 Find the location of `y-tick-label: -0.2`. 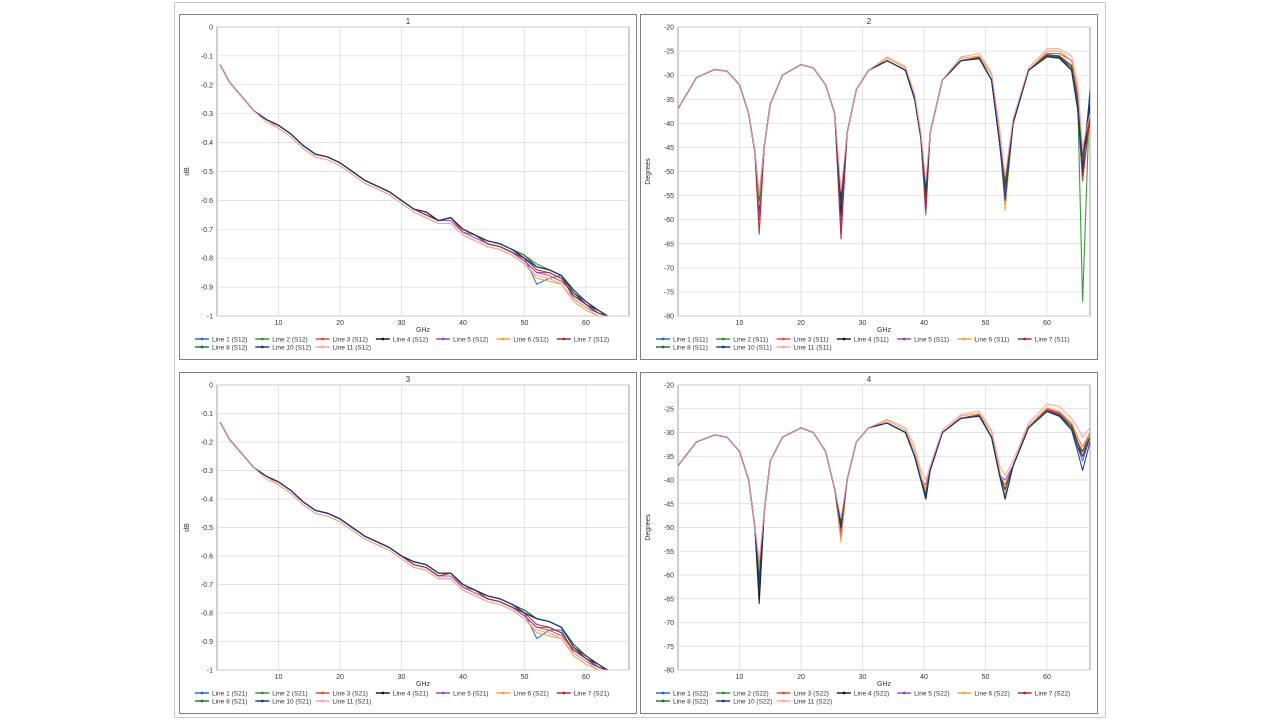

y-tick-label: -0.2 is located at coordinates (207, 443).